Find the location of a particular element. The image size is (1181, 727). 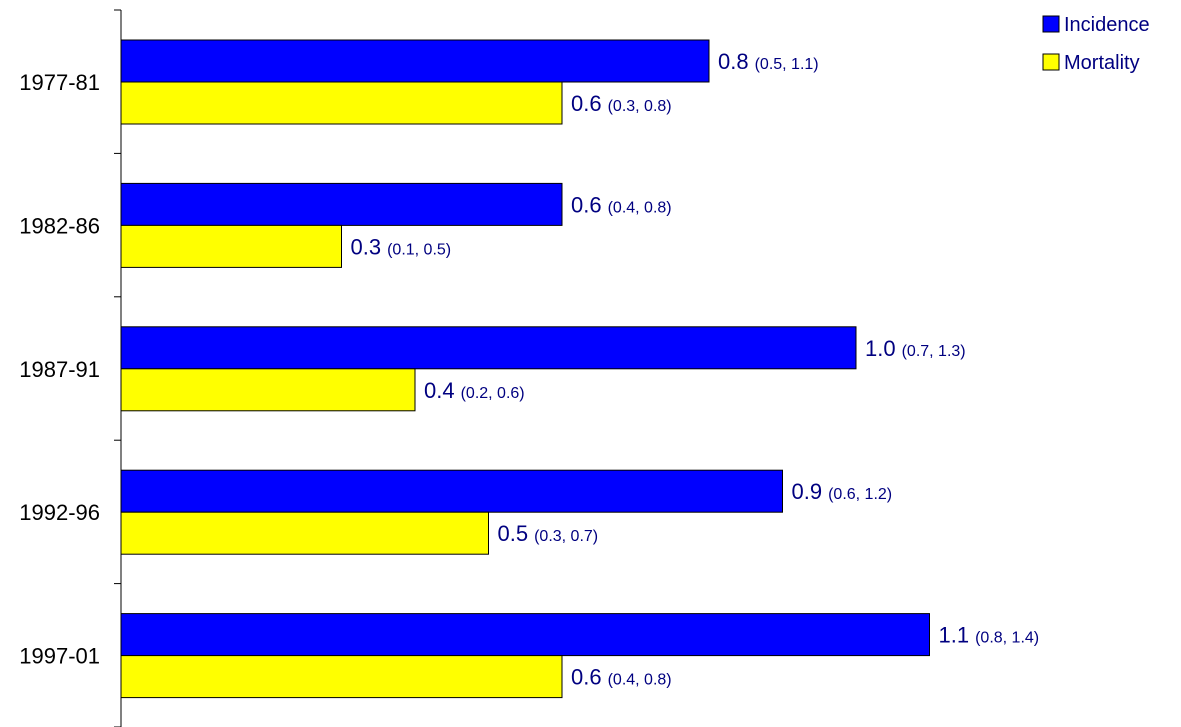

category-label: 1977-81 is located at coordinates (59, 82).